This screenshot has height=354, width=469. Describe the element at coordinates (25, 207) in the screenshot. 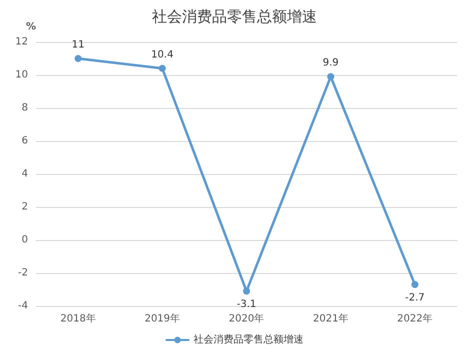

I see `y-tick-label: 2` at that location.